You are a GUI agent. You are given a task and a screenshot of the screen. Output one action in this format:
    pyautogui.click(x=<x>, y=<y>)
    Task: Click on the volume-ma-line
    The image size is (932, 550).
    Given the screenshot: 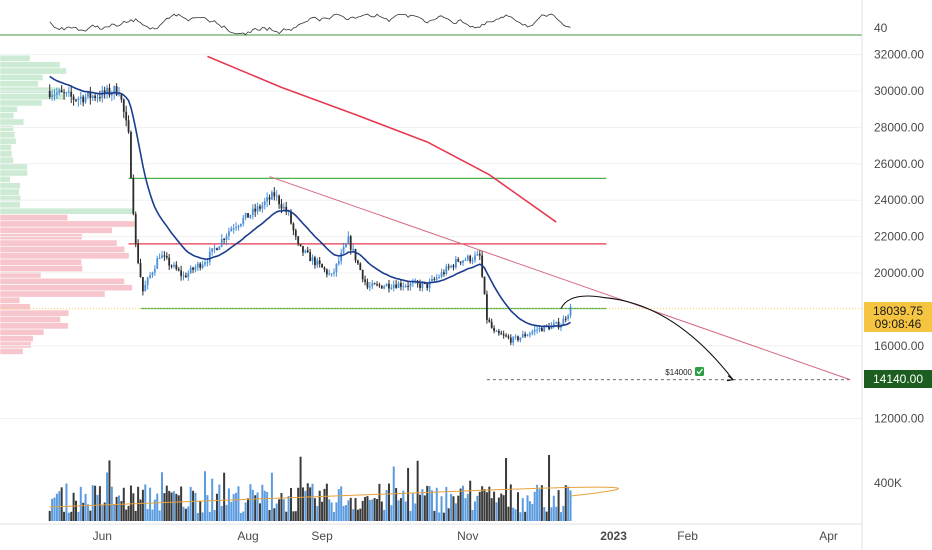 What is the action you would take?
    pyautogui.click(x=334, y=497)
    